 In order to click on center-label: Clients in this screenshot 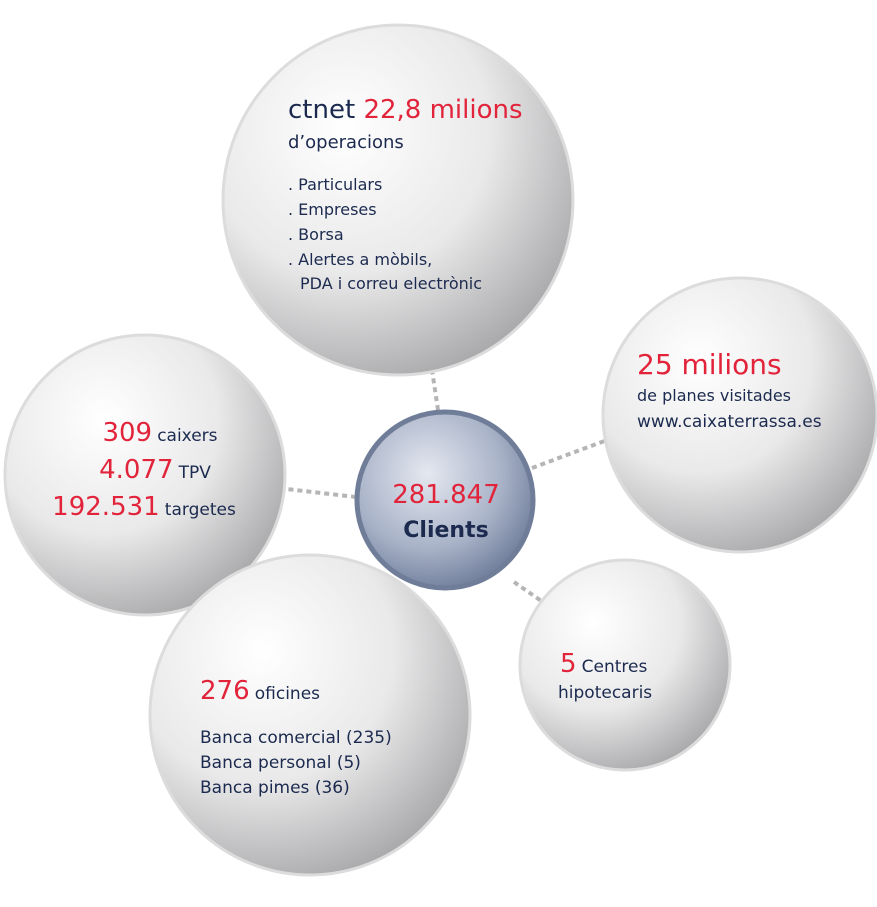, I will do `click(445, 530)`.